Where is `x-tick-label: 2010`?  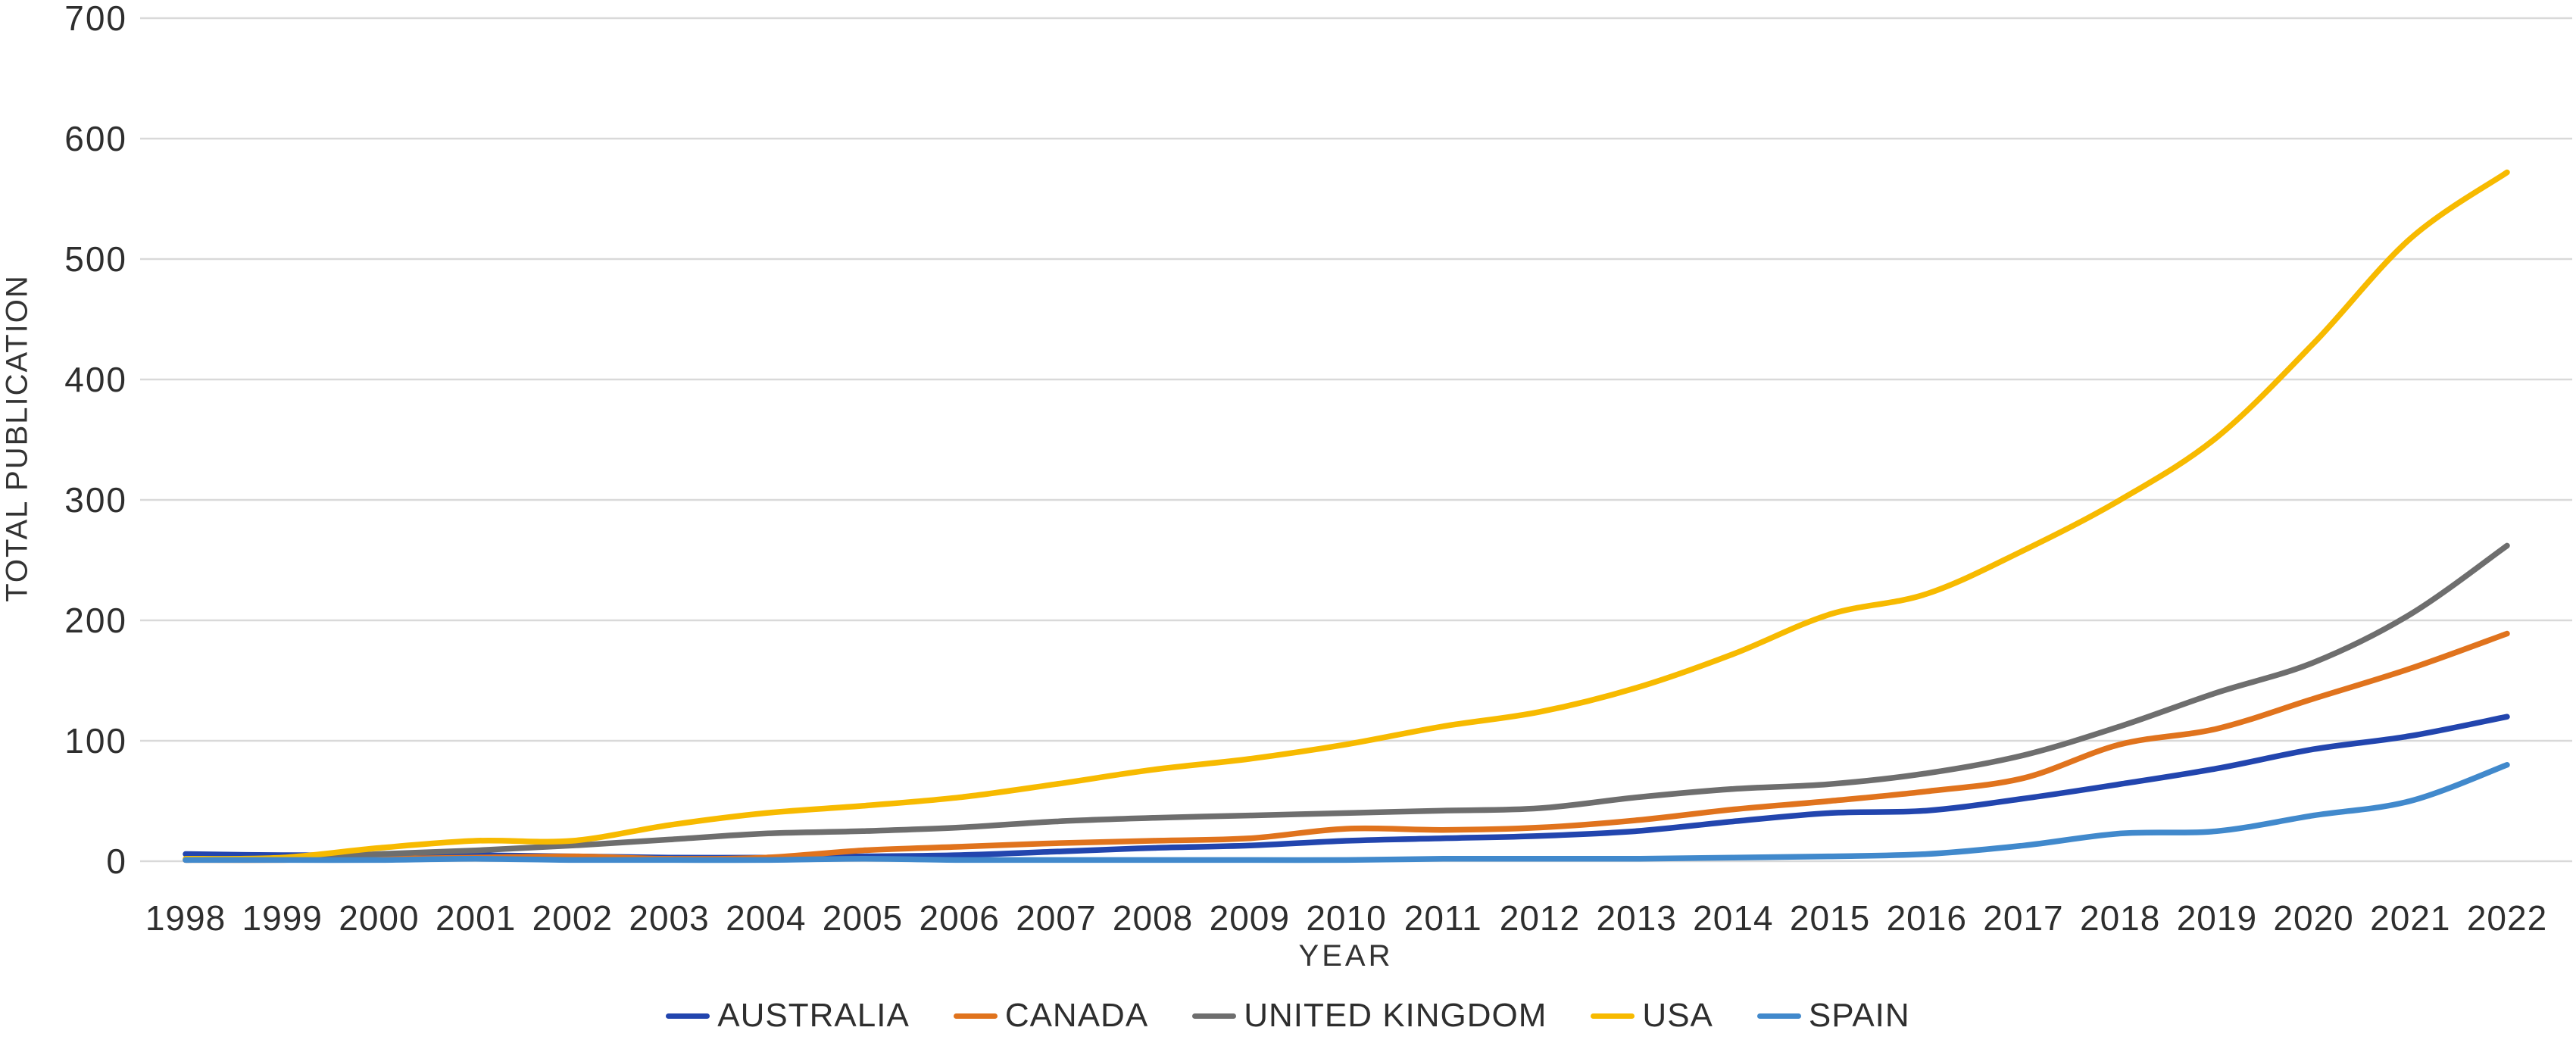 x-tick-label: 2010 is located at coordinates (1346, 918).